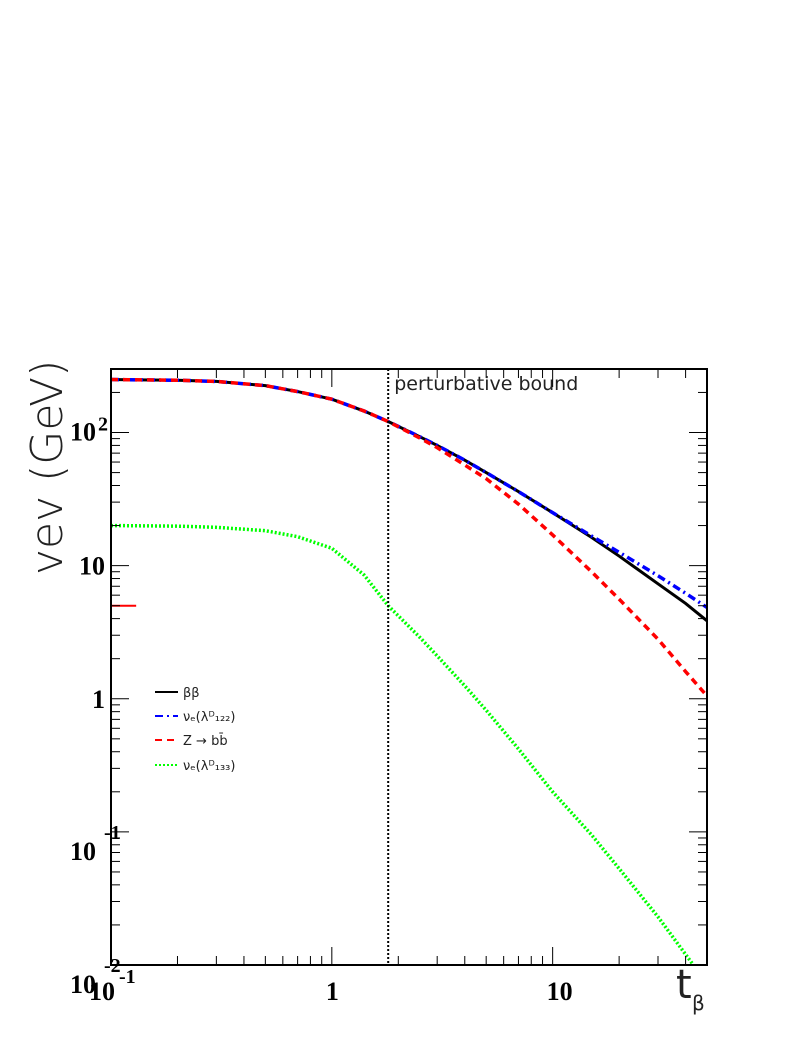 This screenshot has height=1039, width=803. Describe the element at coordinates (98, 699) in the screenshot. I see `y-tick-label: 1` at that location.